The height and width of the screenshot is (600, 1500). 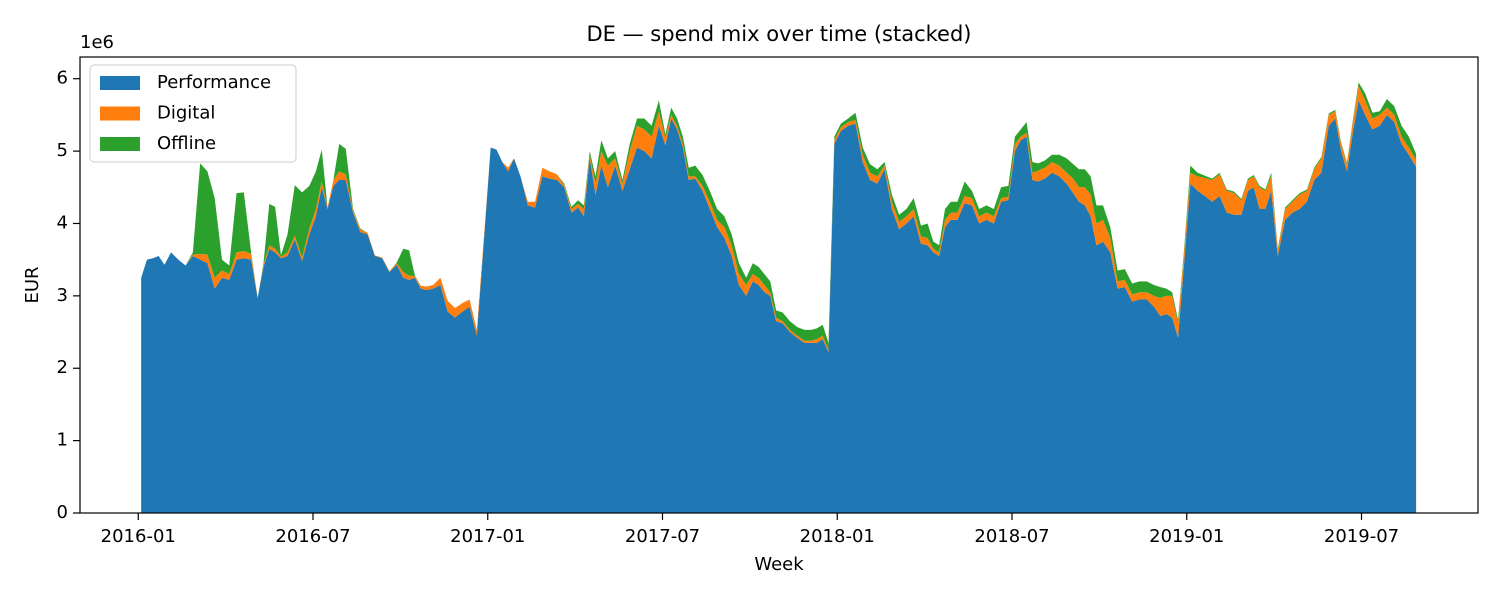 What do you see at coordinates (97, 42) in the screenshot?
I see `y-offset-label: 1e6` at bounding box center [97, 42].